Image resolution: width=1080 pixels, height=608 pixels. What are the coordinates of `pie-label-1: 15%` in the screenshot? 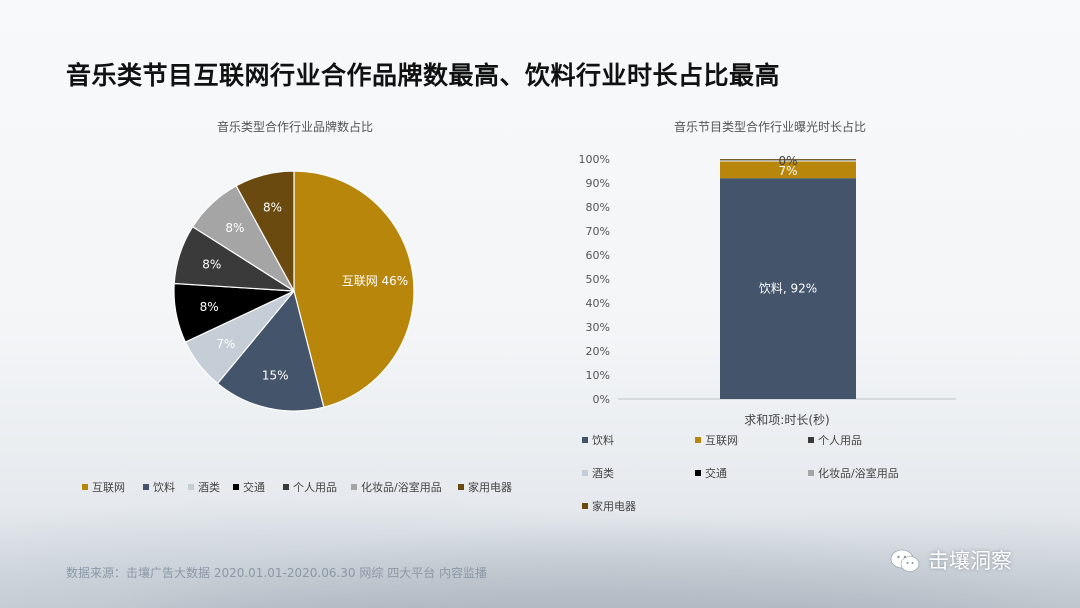 It's located at (275, 375).